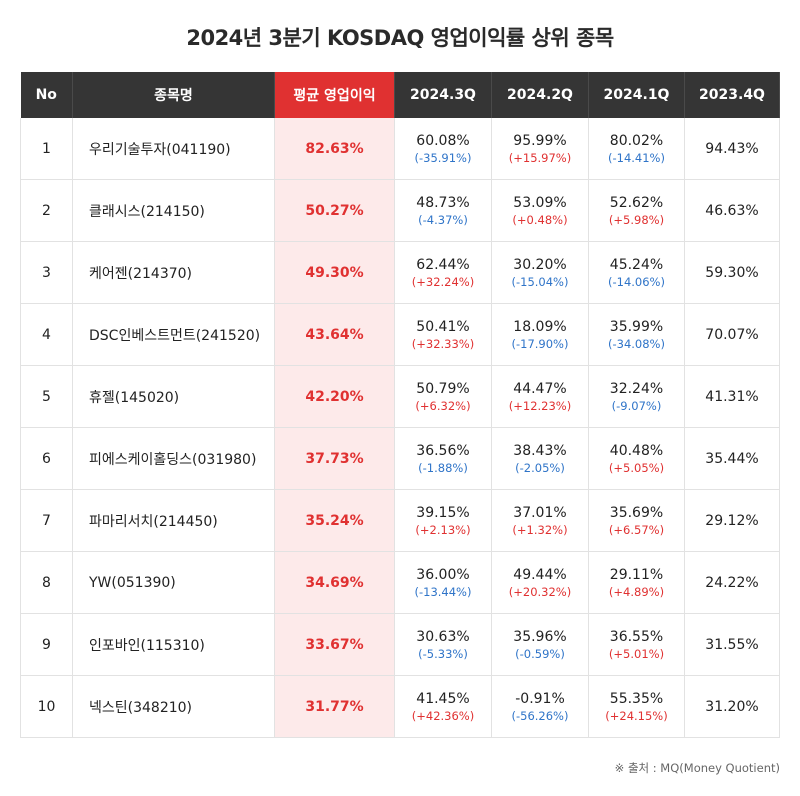 Image resolution: width=800 pixels, height=796 pixels. I want to click on quarter-q2: 53.09% (+0.48%), so click(540, 210).